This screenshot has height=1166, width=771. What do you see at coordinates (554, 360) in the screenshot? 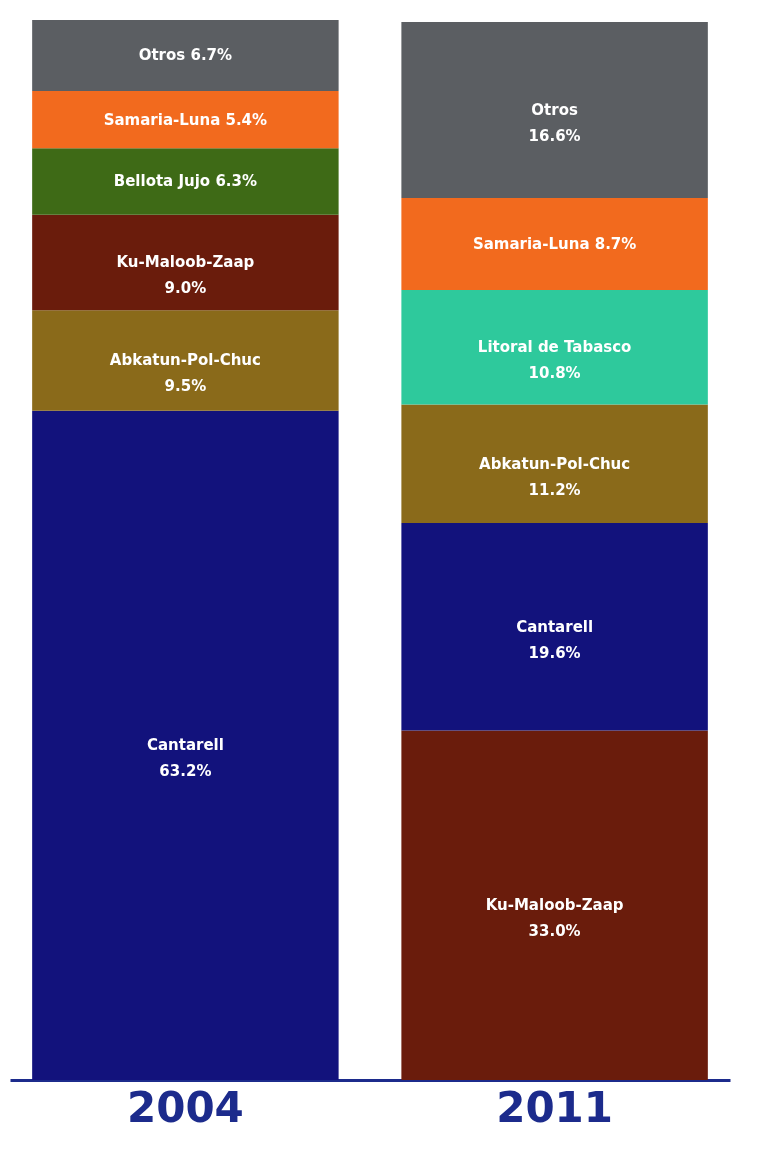
I see `data-label: Litoral de Tabasco 10.8%` at bounding box center [554, 360].